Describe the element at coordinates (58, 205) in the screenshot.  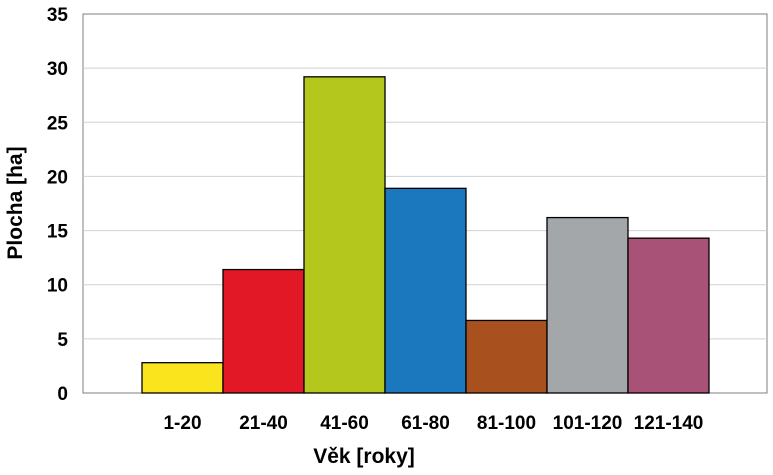
I see `y-tick-labels: 0 5 10 15 20 25 30 35` at that location.